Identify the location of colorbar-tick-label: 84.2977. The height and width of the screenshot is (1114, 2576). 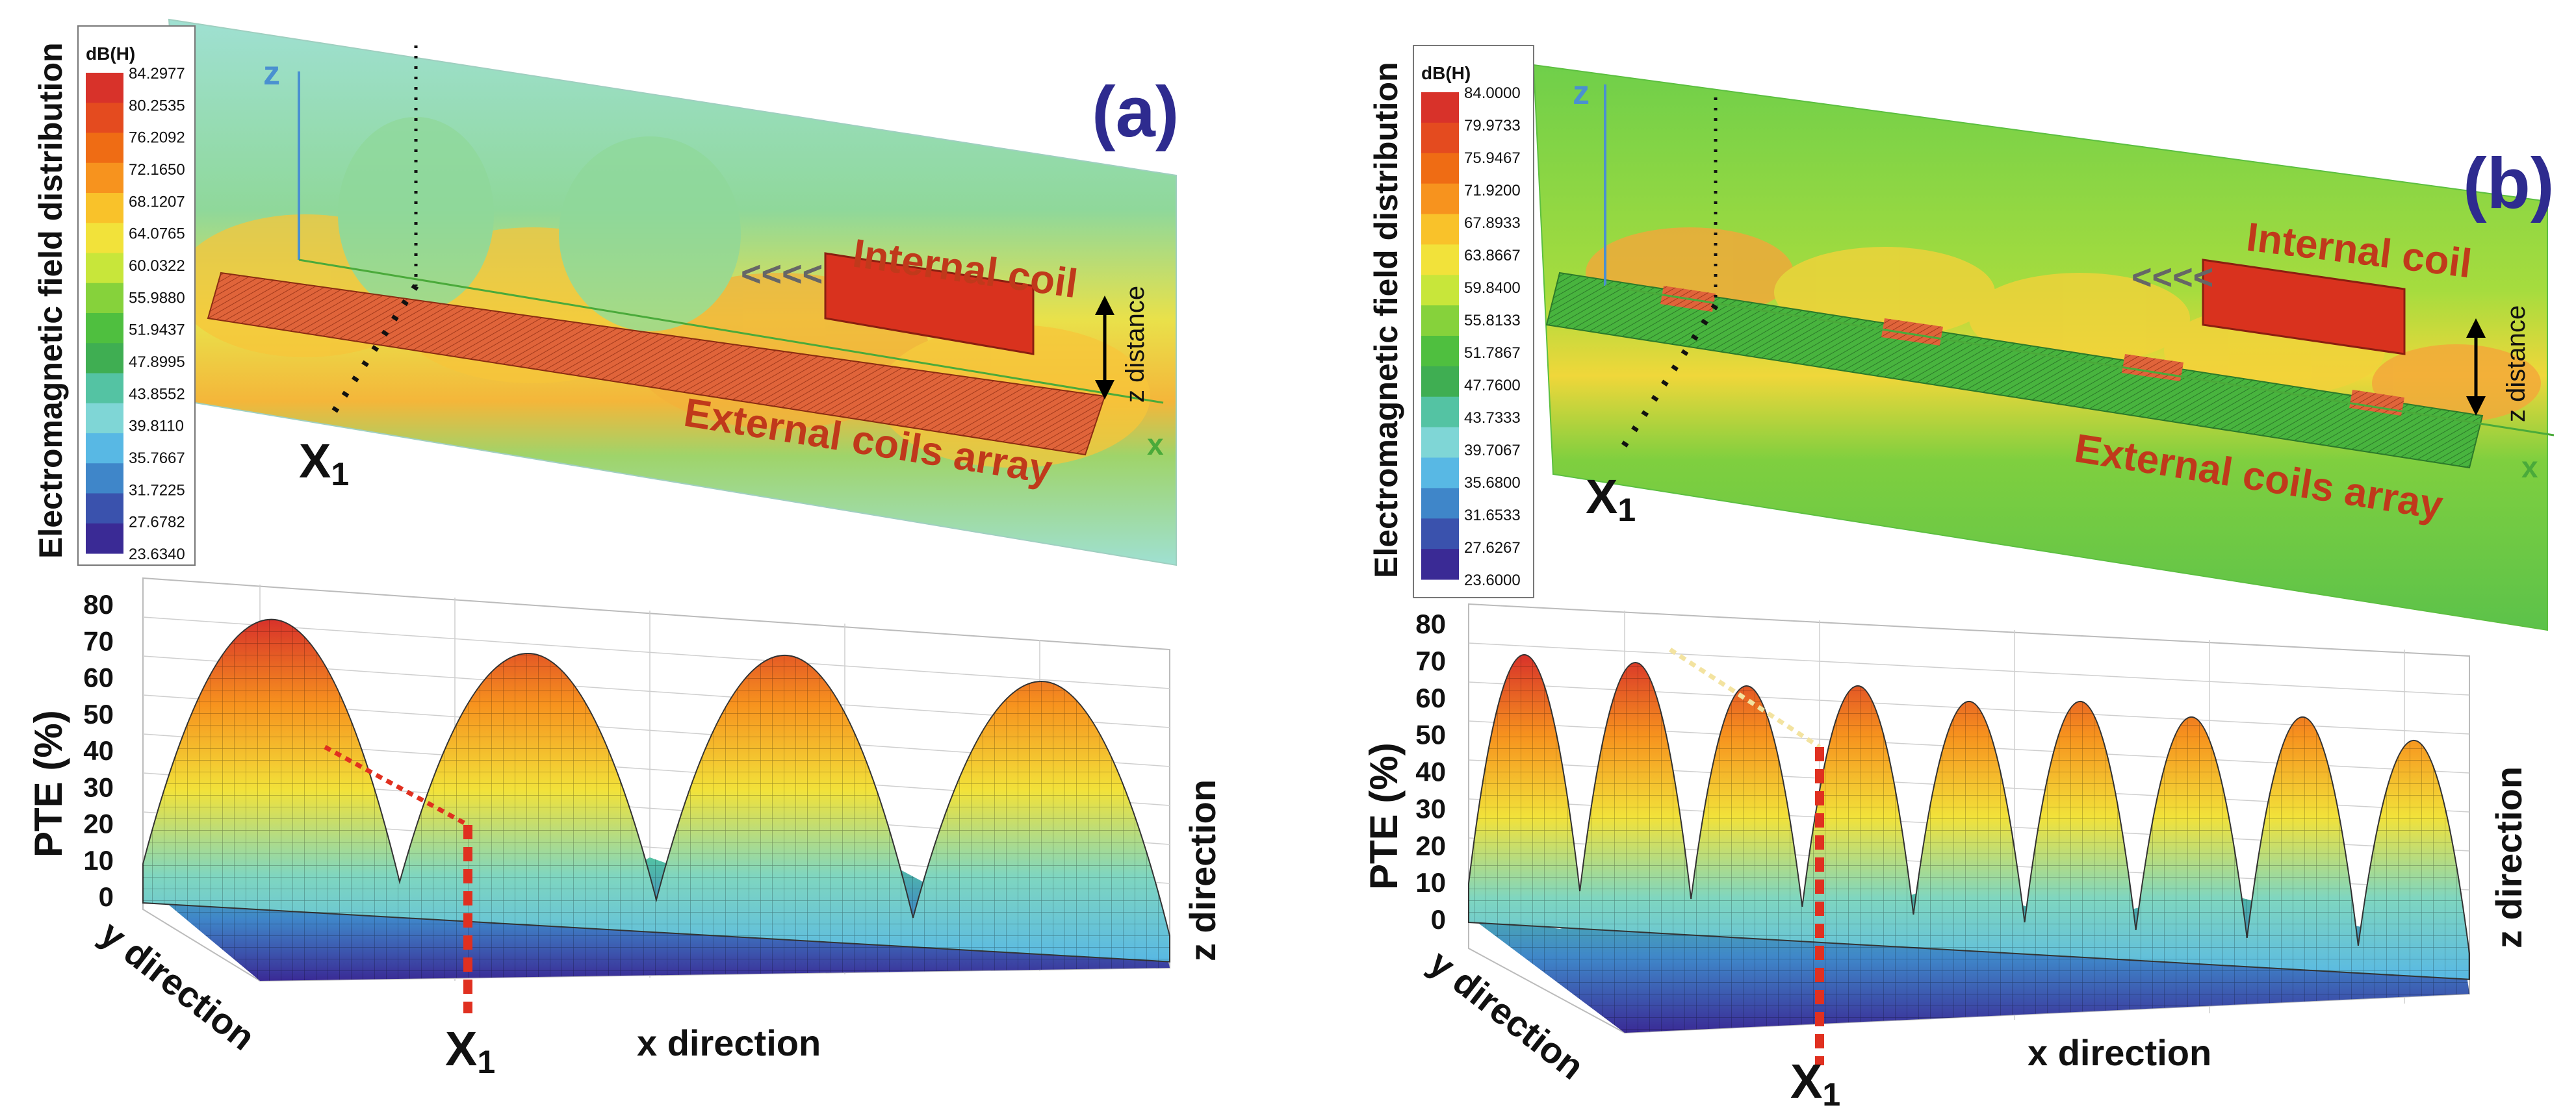
(157, 73).